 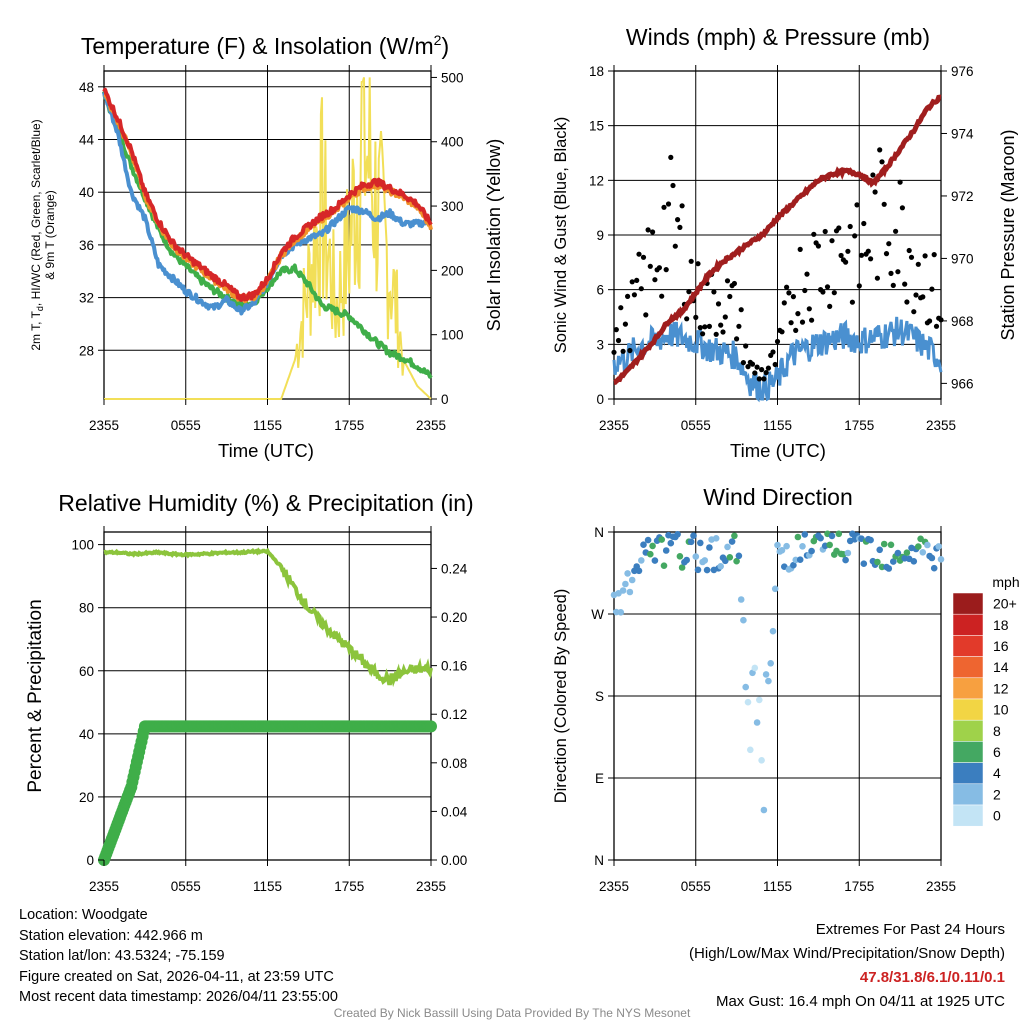 What do you see at coordinates (452, 335) in the screenshot?
I see `y-tick-label-right: 100` at bounding box center [452, 335].